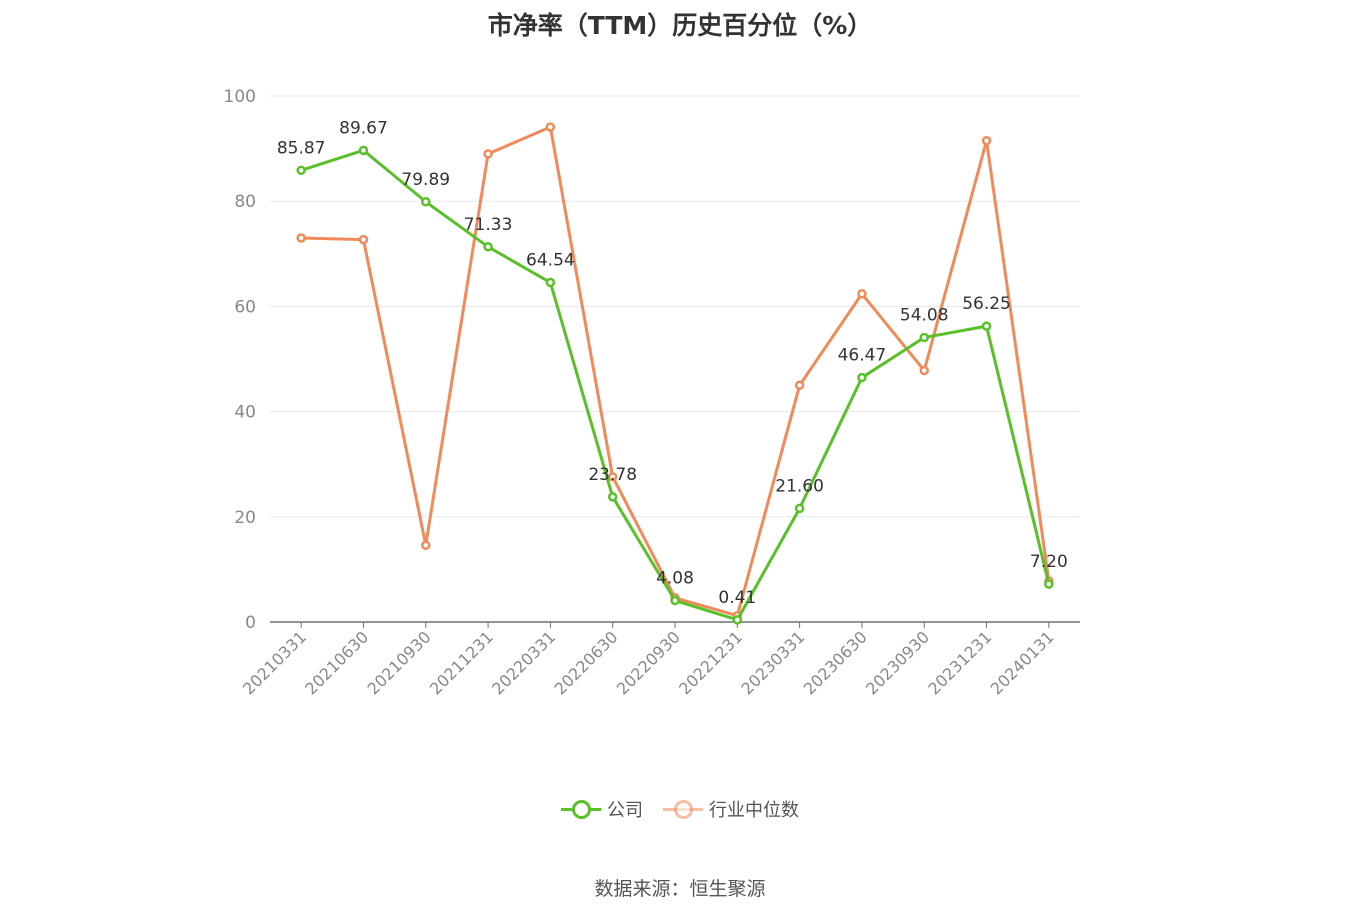 The width and height of the screenshot is (1360, 920). What do you see at coordinates (240, 97) in the screenshot?
I see `y-tick-label: 100` at bounding box center [240, 97].